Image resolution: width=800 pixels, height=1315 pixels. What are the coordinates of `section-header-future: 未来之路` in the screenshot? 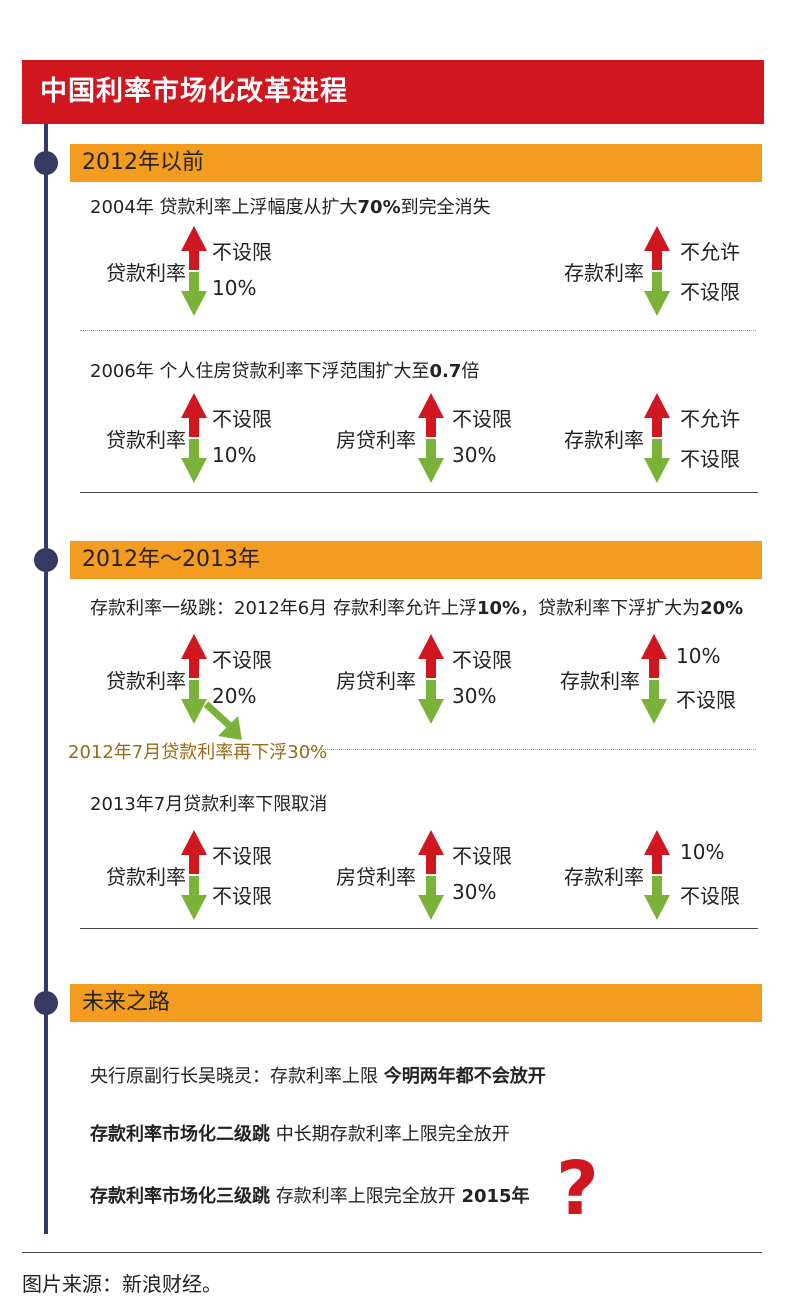 It's located at (416, 1003).